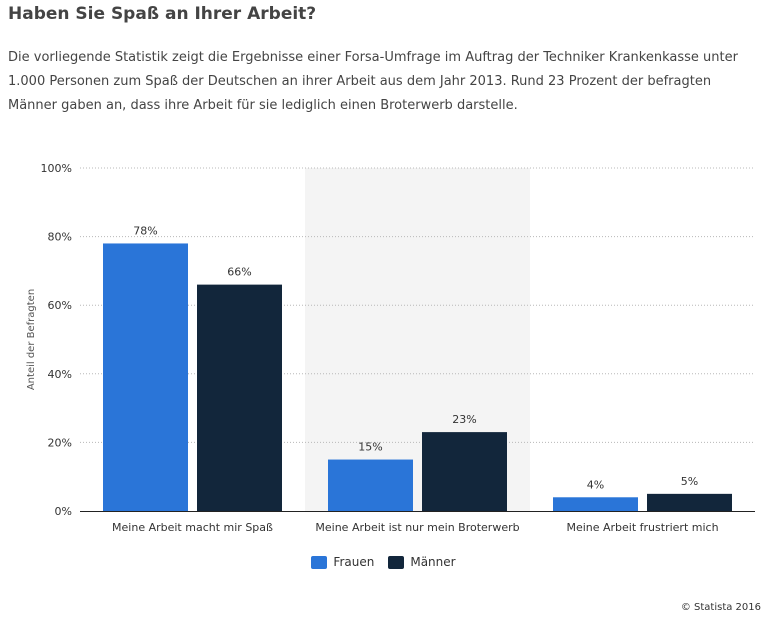 The height and width of the screenshot is (620, 767). I want to click on x-tick-label: Meine Arbeit frustriert mich, so click(642, 527).